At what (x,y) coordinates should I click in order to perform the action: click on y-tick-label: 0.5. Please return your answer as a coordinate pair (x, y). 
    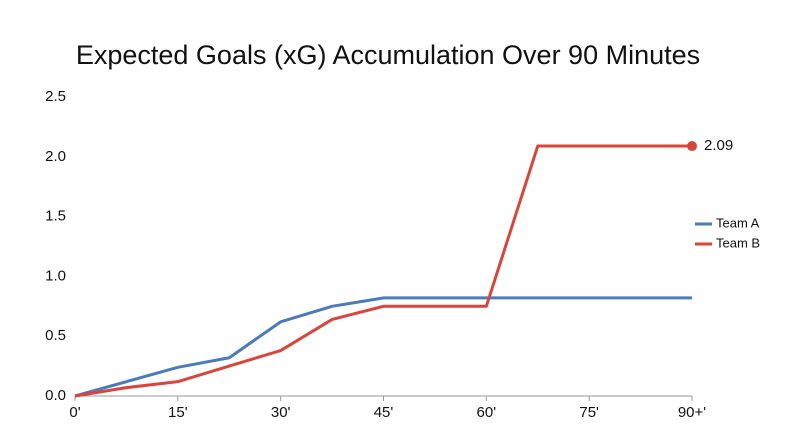
    Looking at the image, I should click on (55, 335).